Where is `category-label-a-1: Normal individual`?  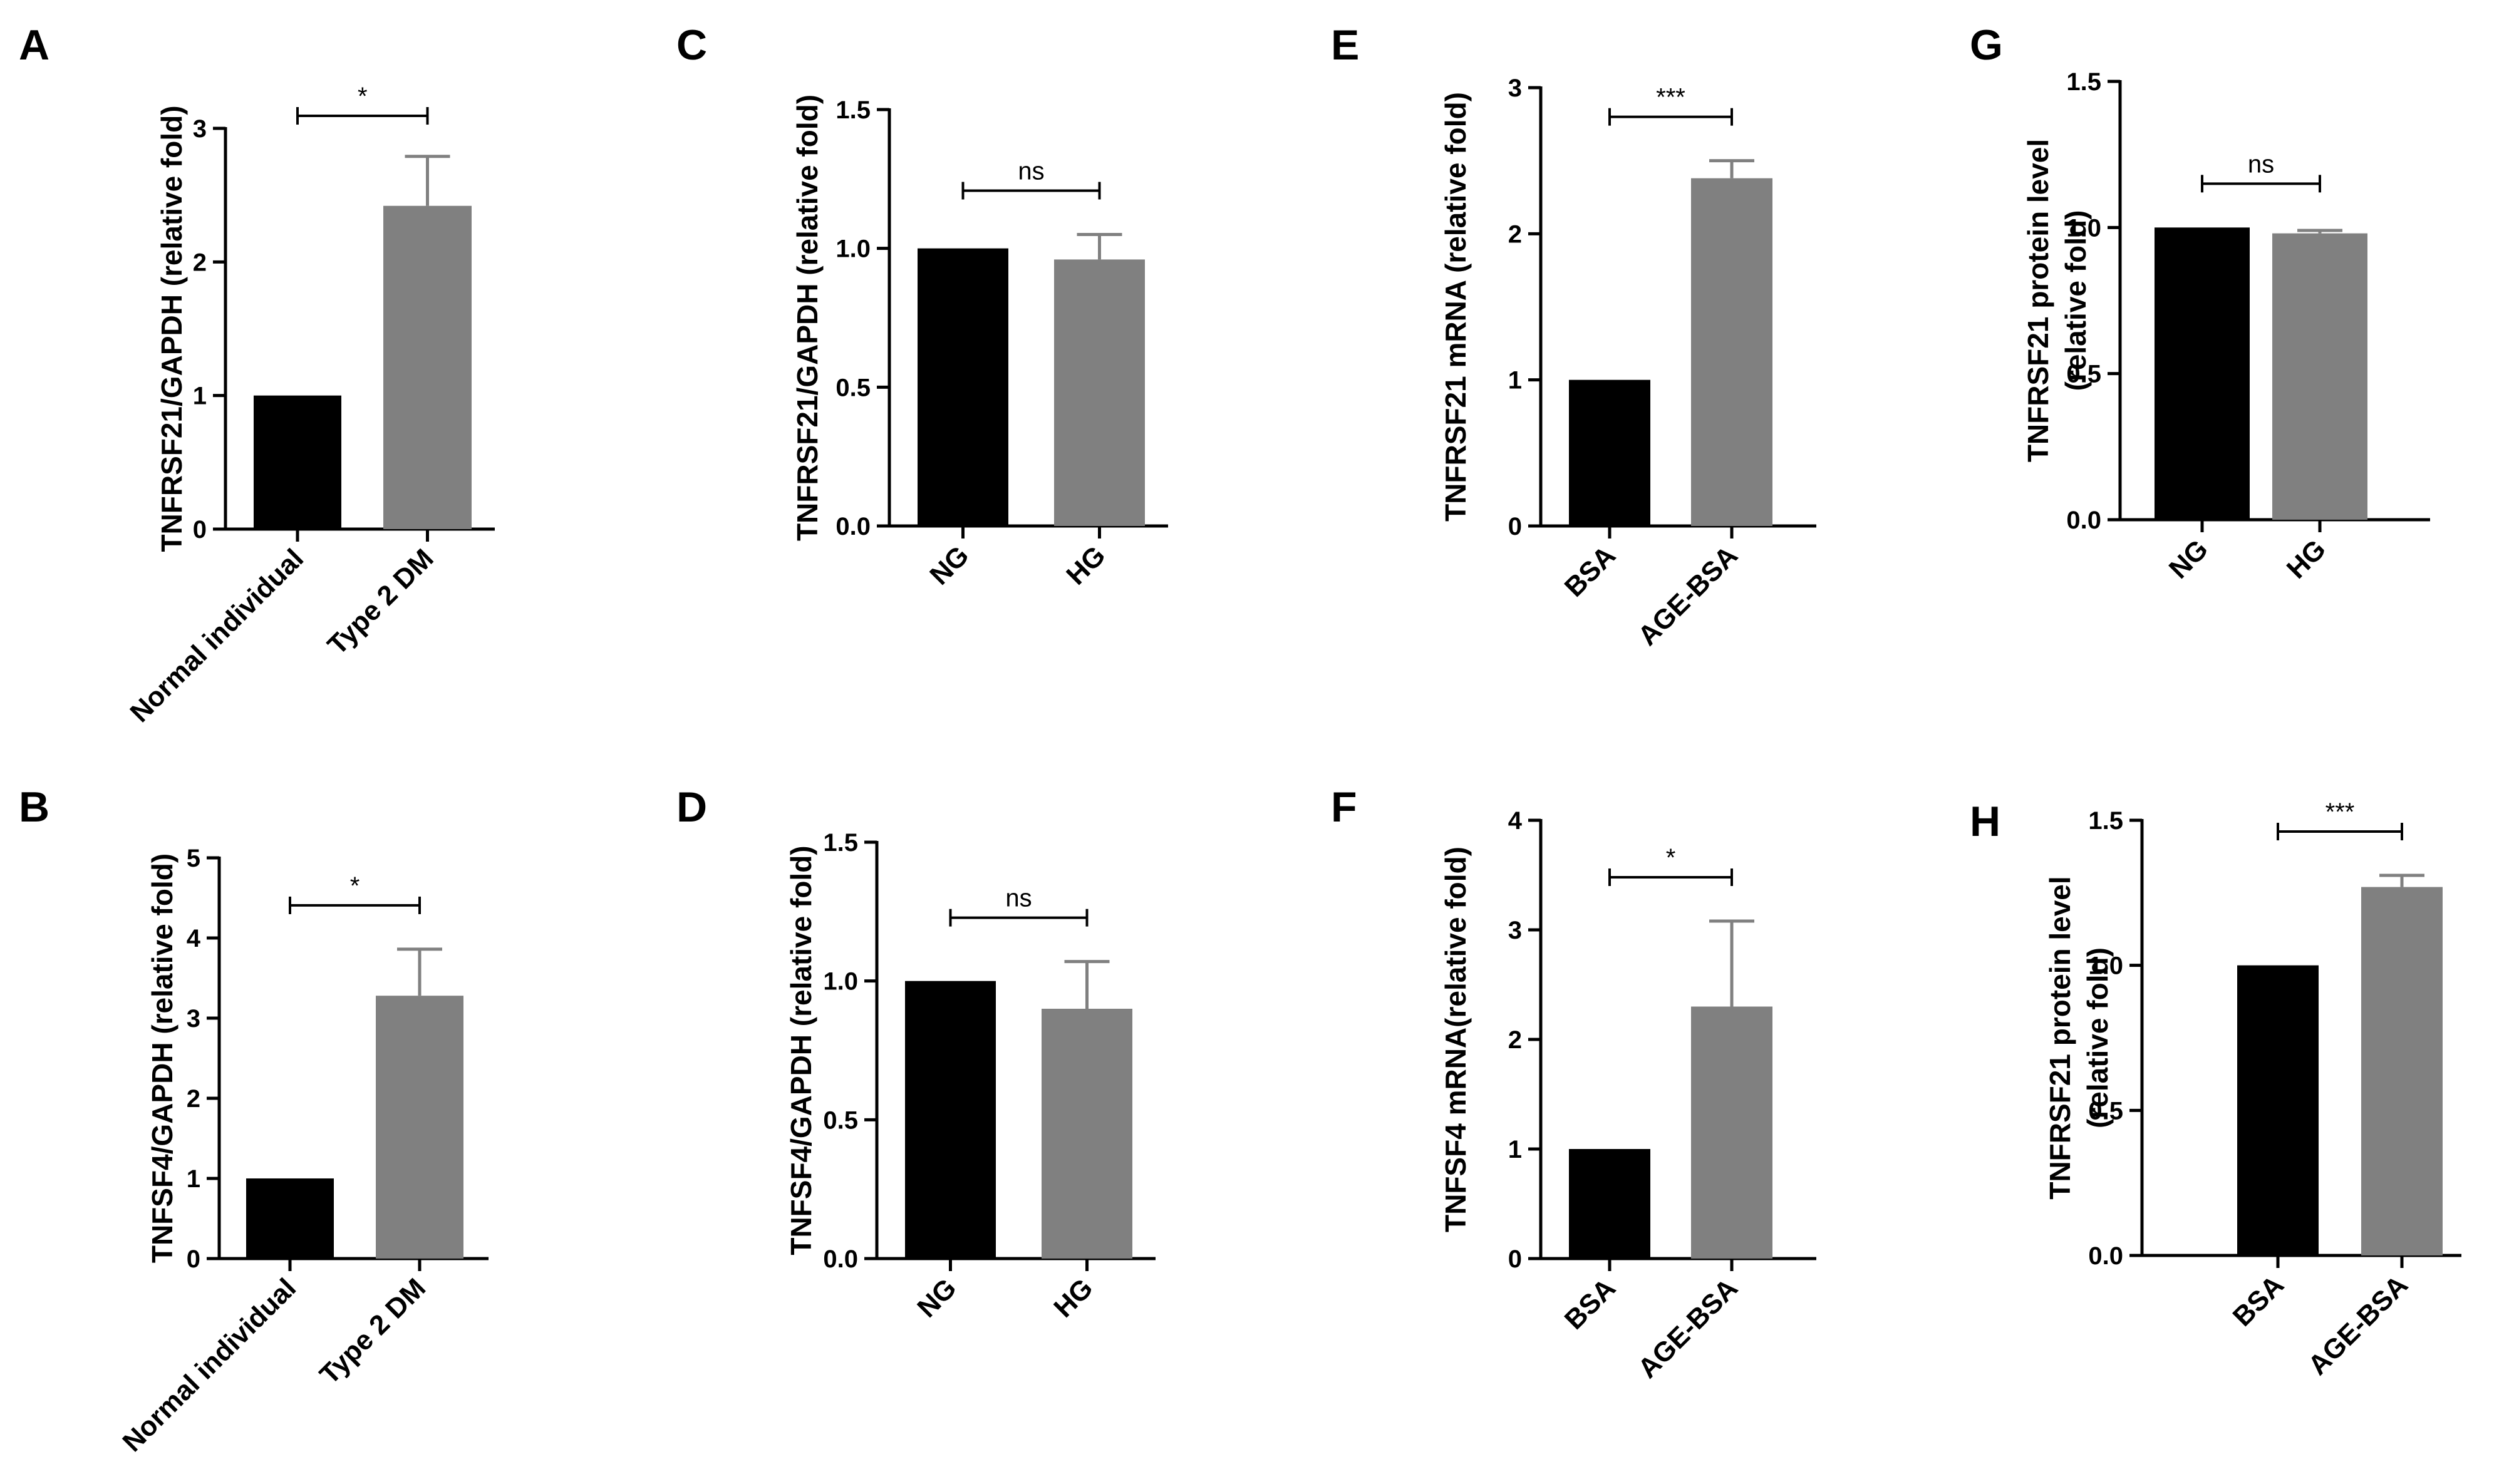
category-label-a-1: Normal individual is located at coordinates (216, 635).